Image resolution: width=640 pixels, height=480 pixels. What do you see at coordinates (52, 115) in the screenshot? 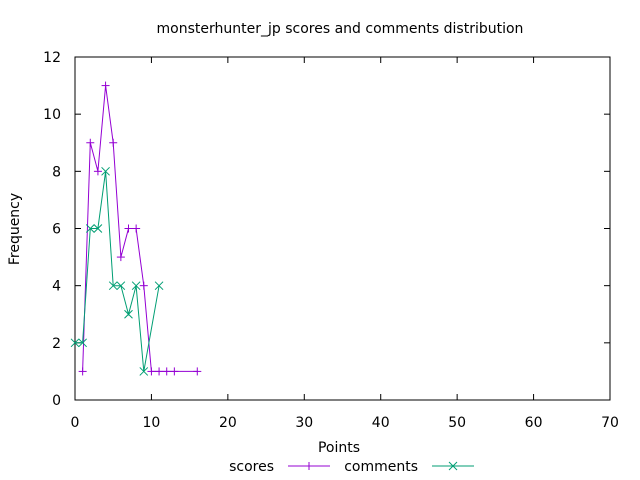
I see `y-tick-label: 10` at bounding box center [52, 115].